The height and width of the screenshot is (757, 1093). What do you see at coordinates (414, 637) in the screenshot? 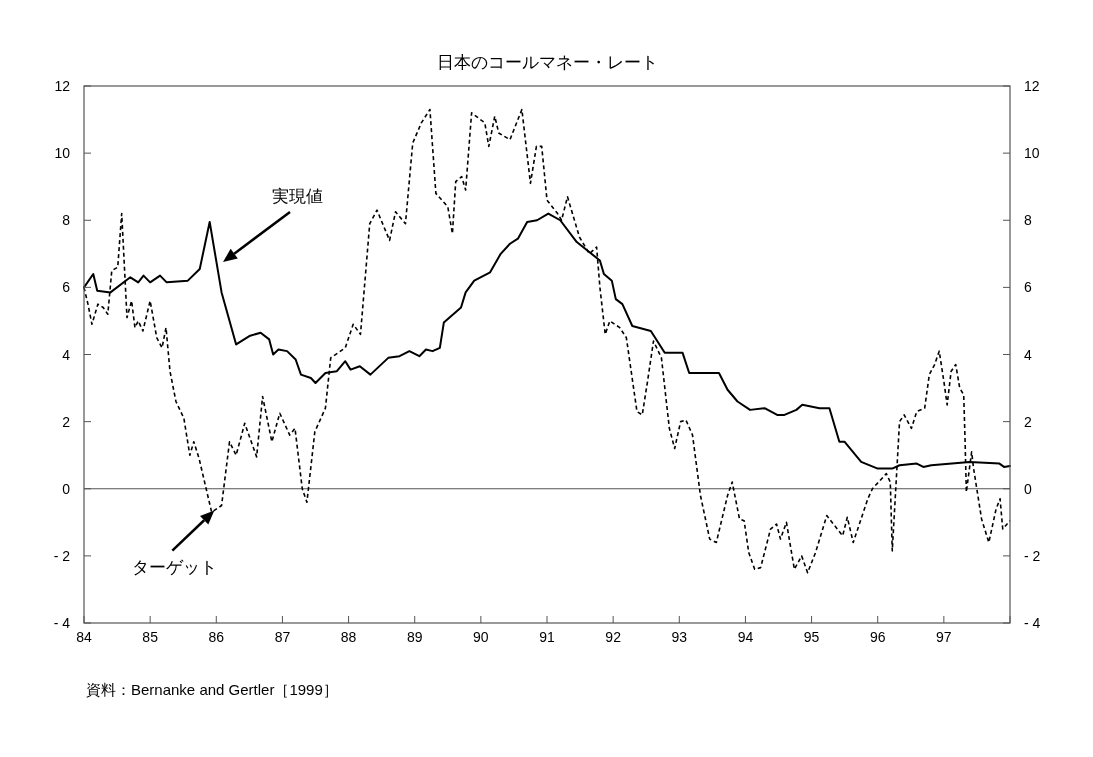
I see `x-tick-label: 89` at bounding box center [414, 637].